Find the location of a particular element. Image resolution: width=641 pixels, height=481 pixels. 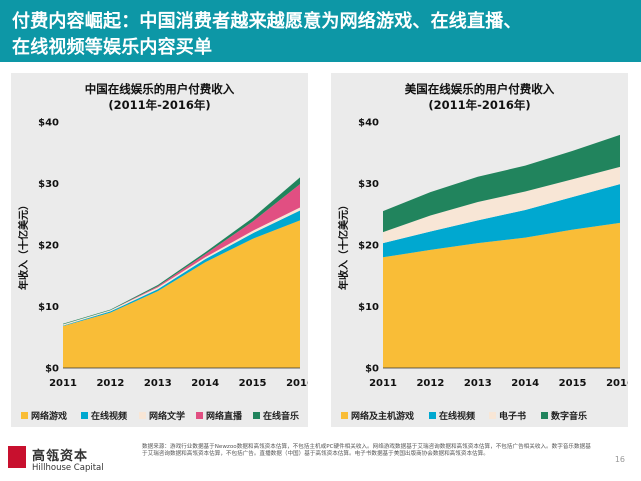

legend-item: 在线音乐 is located at coordinates (276, 415).